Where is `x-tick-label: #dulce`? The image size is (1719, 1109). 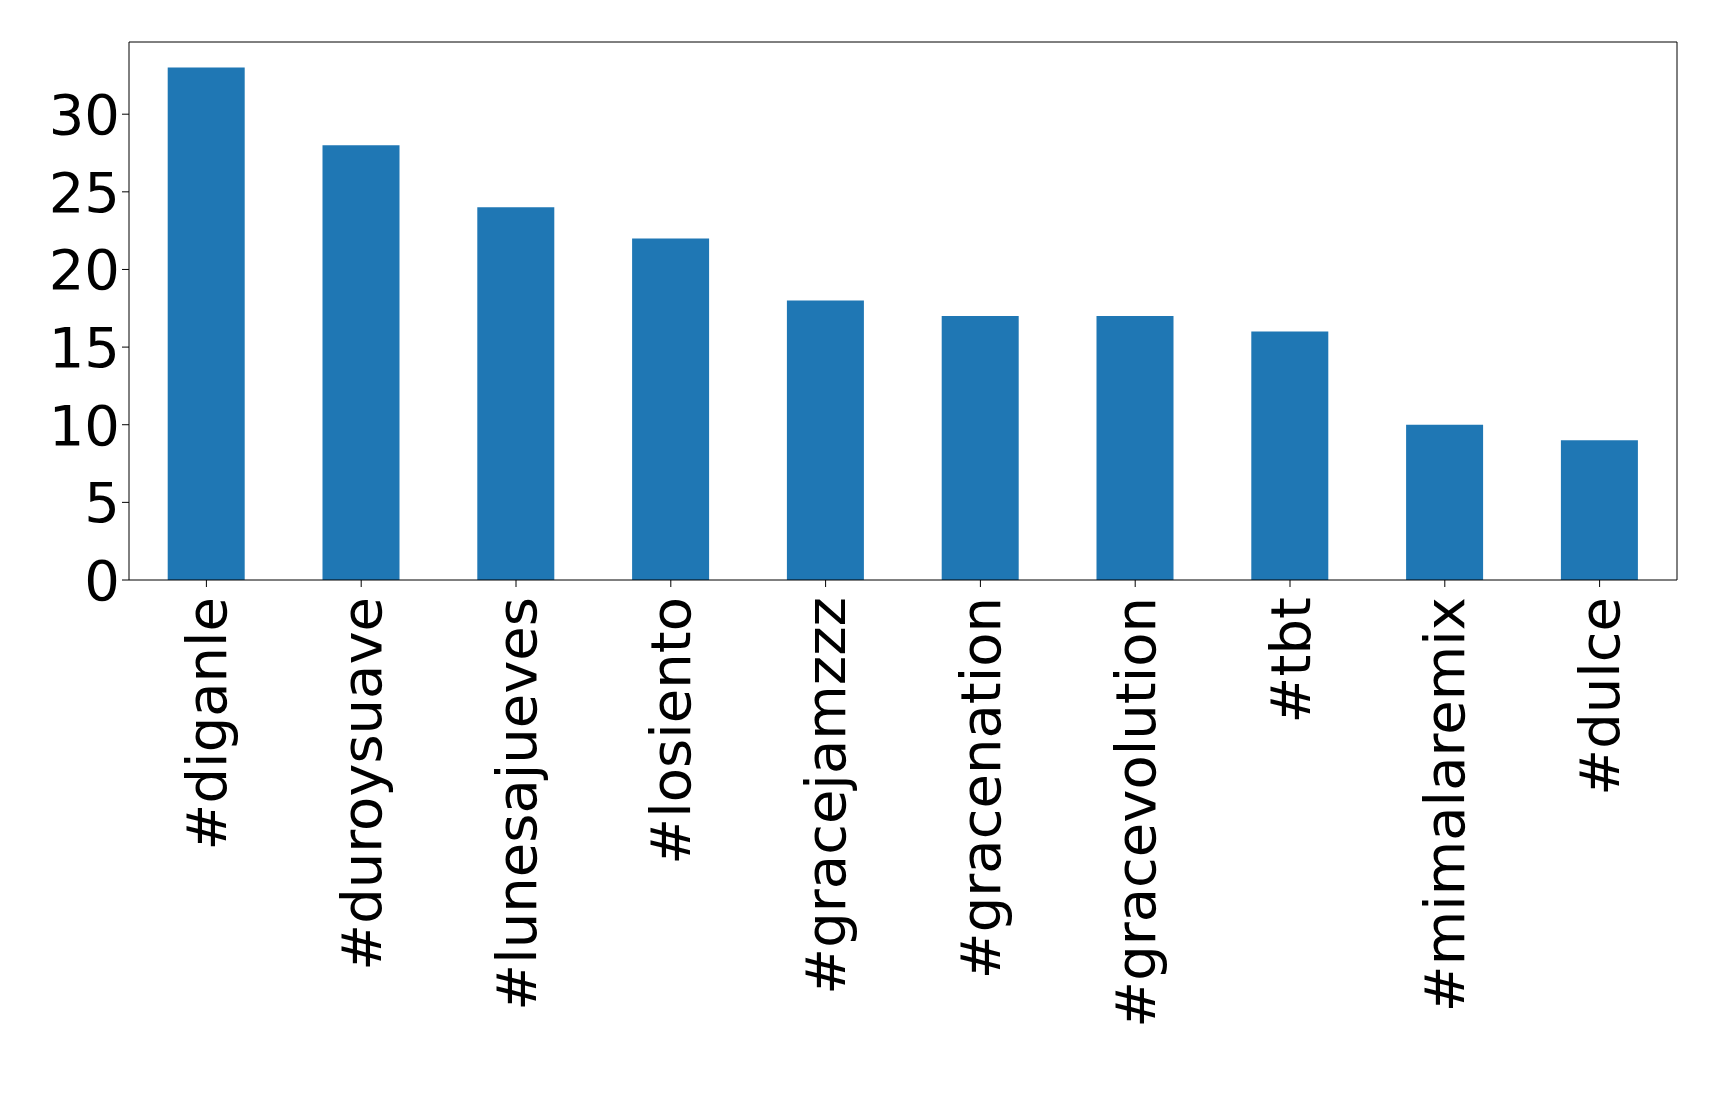 x-tick-label: #dulce is located at coordinates (1600, 696).